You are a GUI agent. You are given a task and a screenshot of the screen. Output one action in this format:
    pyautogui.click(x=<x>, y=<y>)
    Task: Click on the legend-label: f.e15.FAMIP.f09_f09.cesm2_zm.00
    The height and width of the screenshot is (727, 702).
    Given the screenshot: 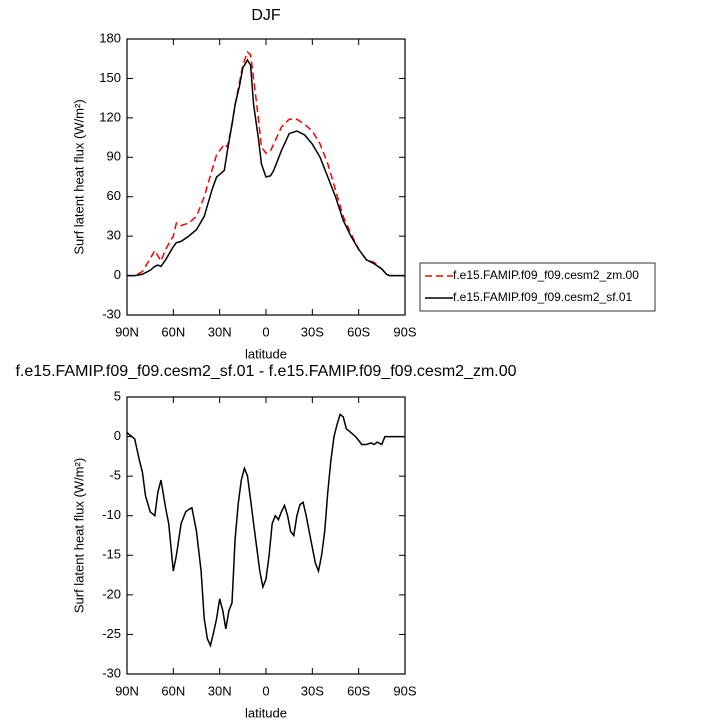 What is the action you would take?
    pyautogui.click(x=546, y=275)
    